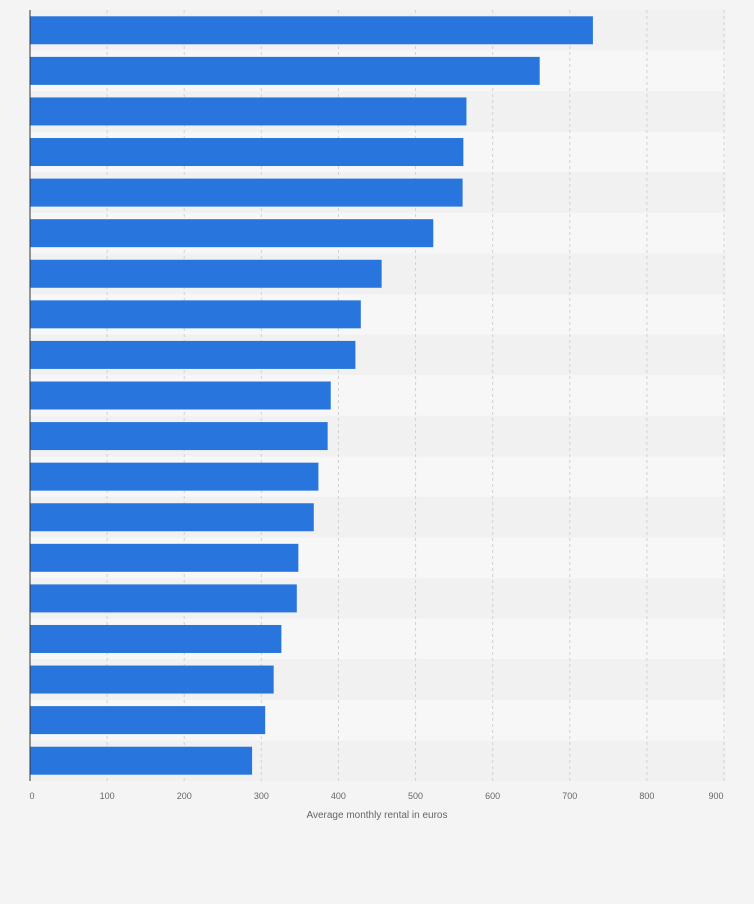 The width and height of the screenshot is (754, 904). I want to click on x-tick-label: 300, so click(261, 796).